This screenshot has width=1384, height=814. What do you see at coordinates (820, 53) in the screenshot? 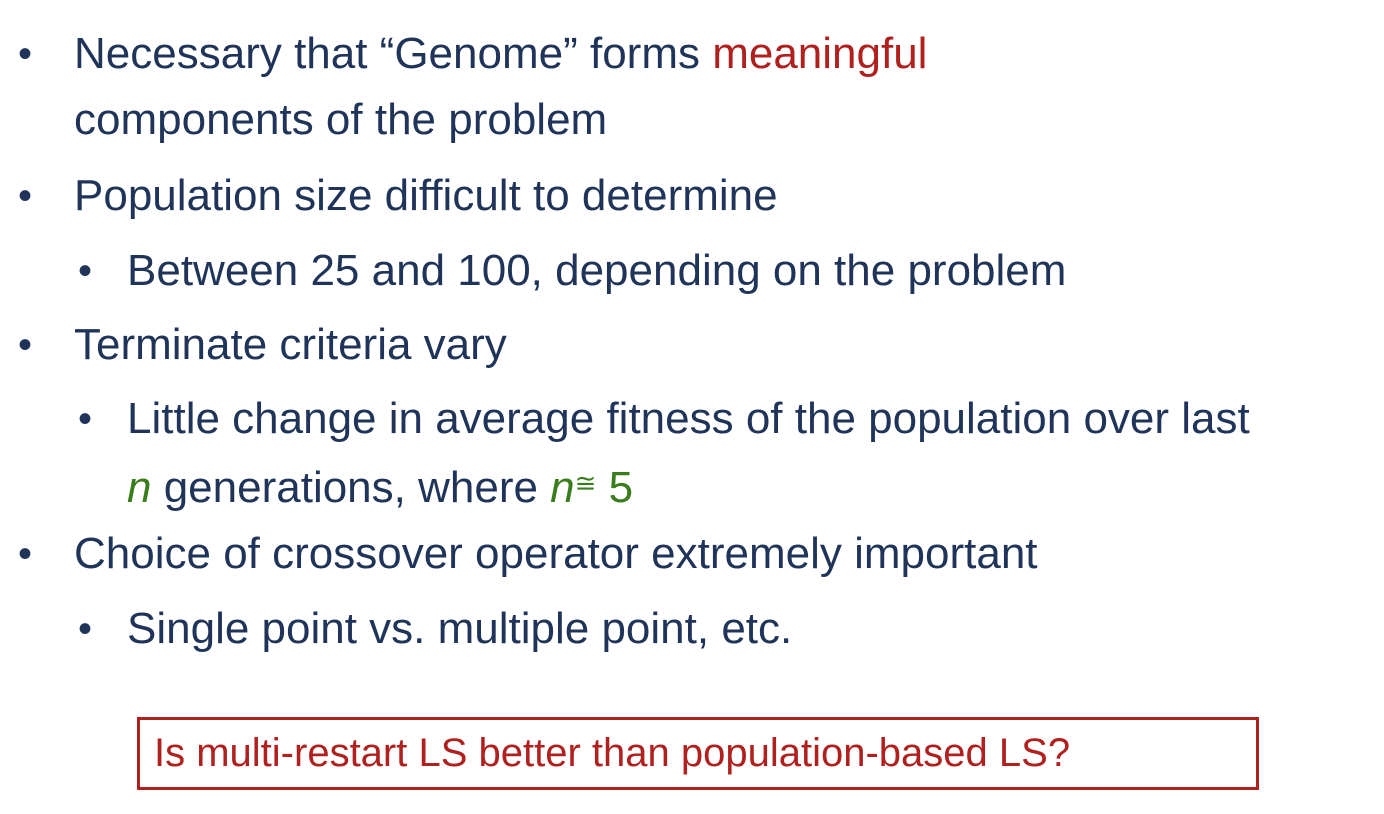
I see `meaningful-highlight: meaningful` at bounding box center [820, 53].